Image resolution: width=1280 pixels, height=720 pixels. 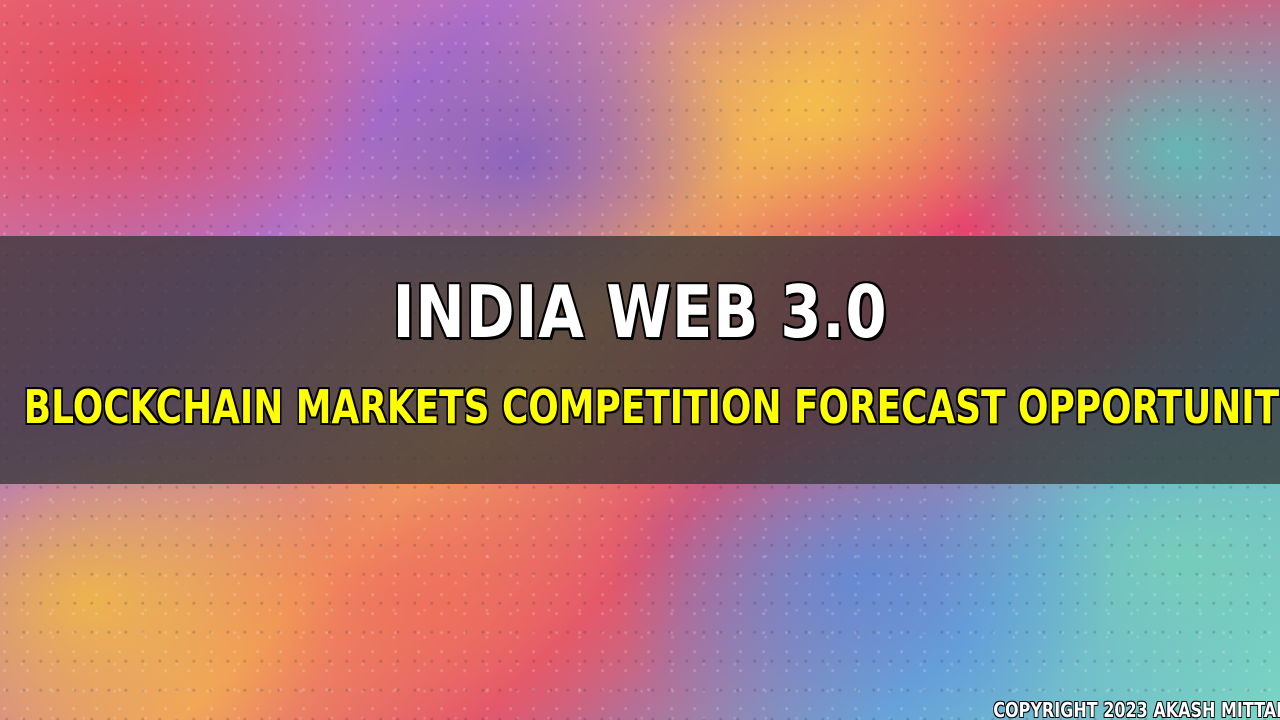 I want to click on page-title: INDIA WEB 3.0, so click(x=639, y=312).